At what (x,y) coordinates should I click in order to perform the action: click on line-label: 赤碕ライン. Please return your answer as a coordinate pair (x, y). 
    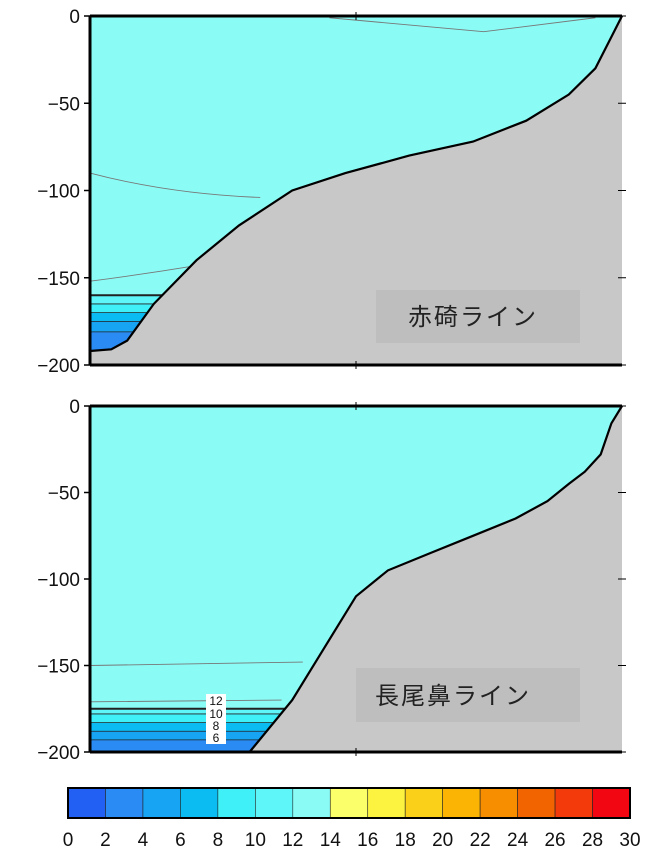
    Looking at the image, I should click on (473, 317).